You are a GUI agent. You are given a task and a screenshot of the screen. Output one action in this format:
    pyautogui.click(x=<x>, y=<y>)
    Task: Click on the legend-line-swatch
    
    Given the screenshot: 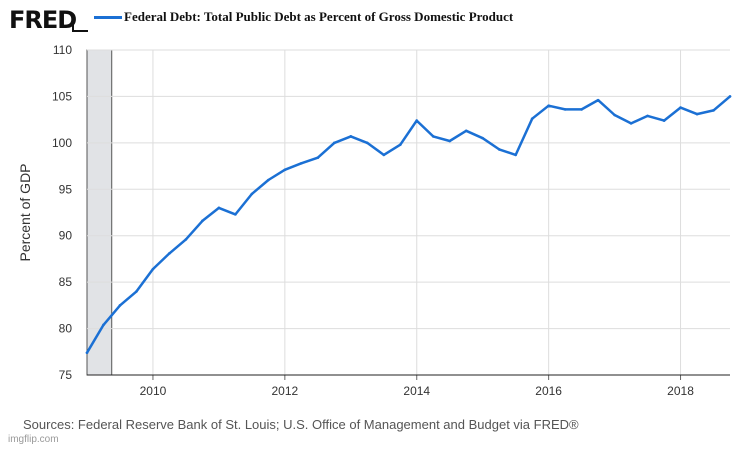 What is the action you would take?
    pyautogui.click(x=108, y=17)
    